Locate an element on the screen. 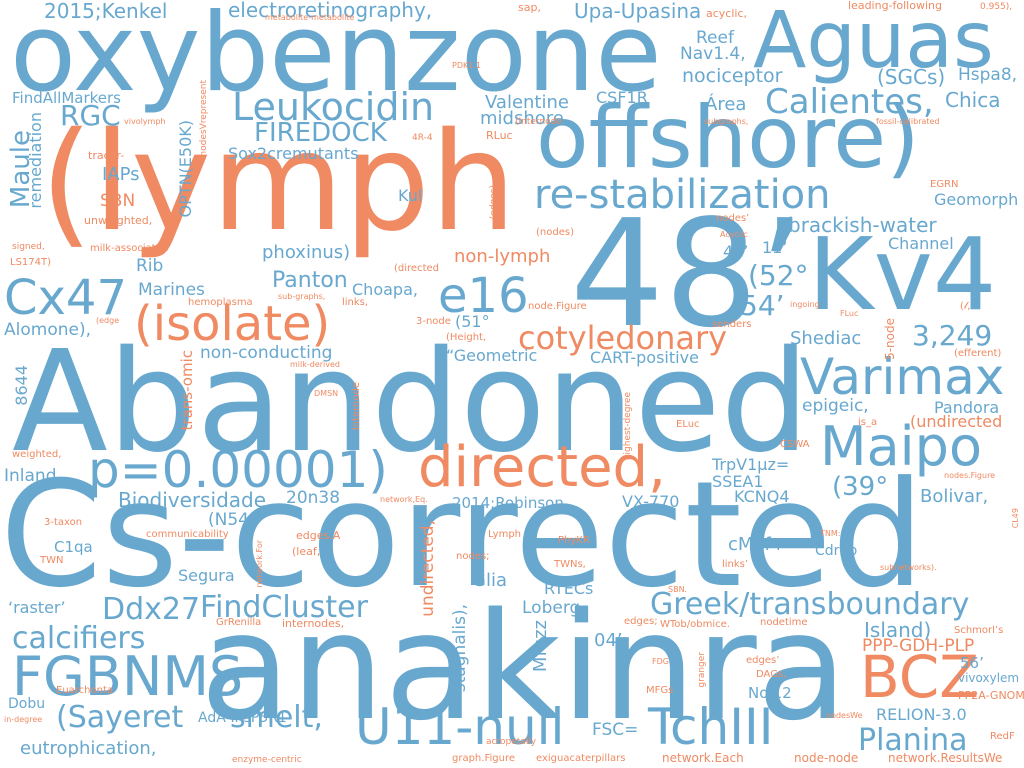  word-lymph-small: Lymph is located at coordinates (504, 534).